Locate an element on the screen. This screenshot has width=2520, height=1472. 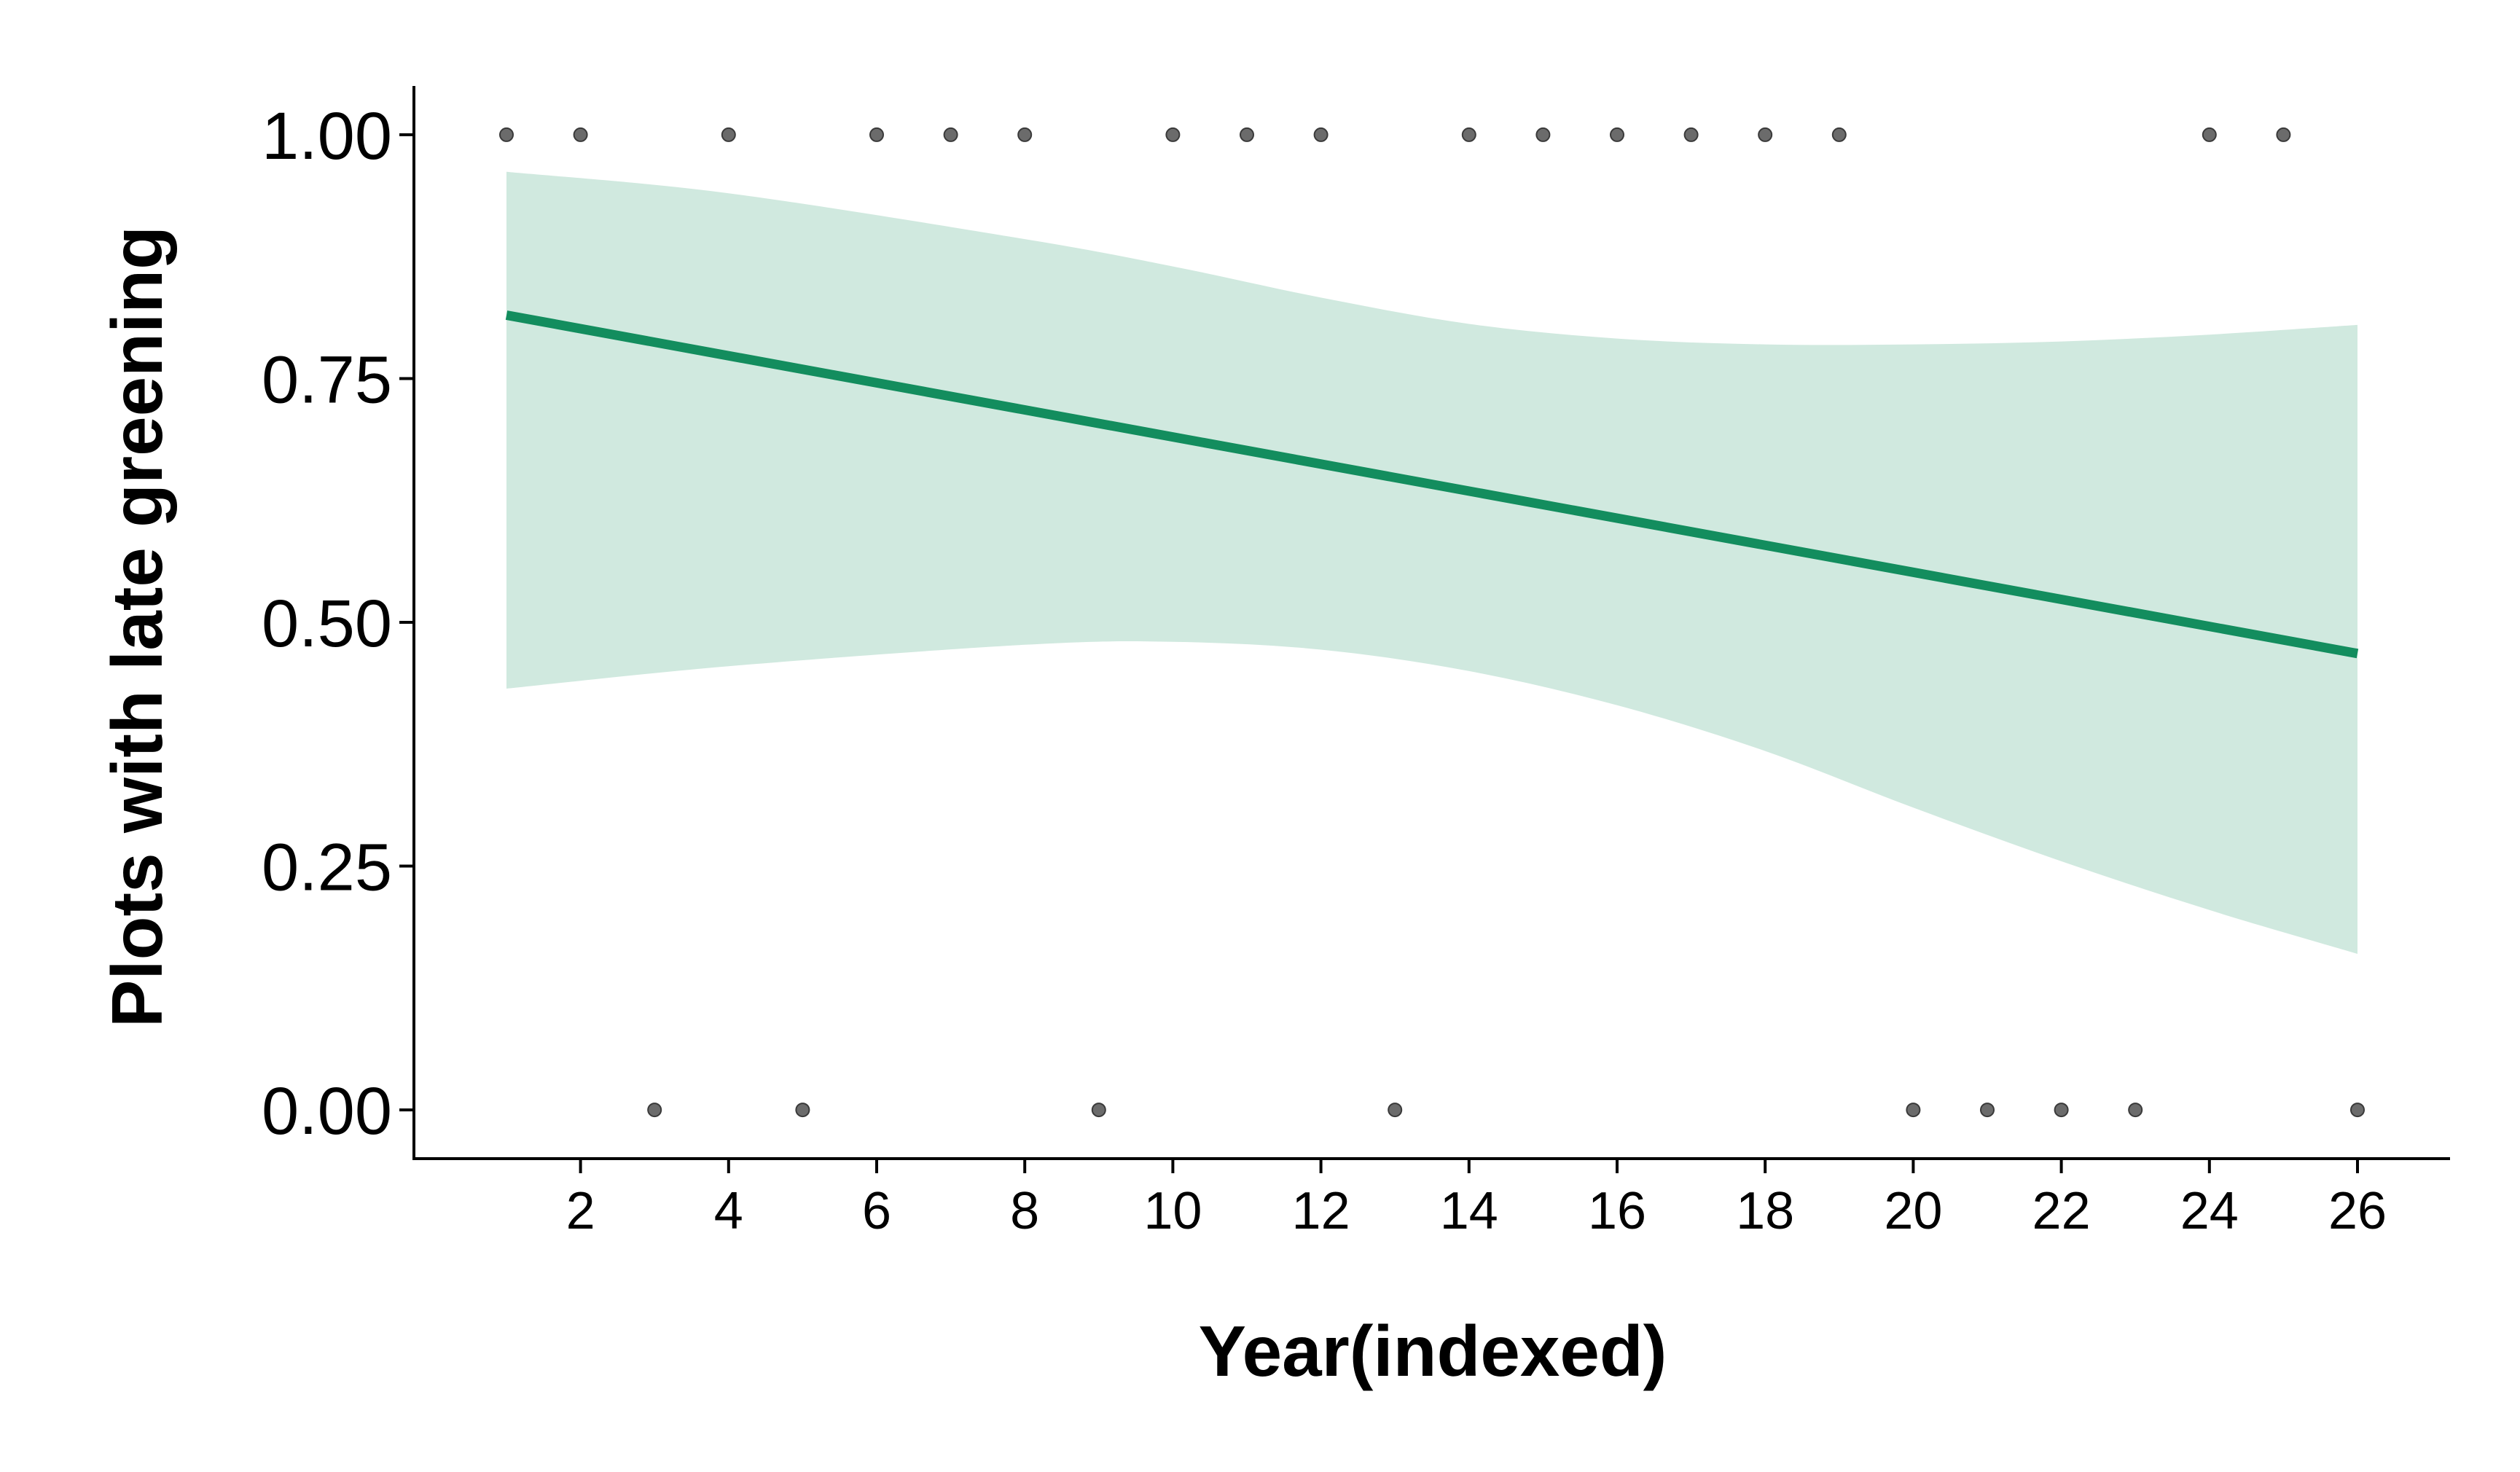
x-ticks-layer: 2 4 6 8 10 12 14 16 18 20 22 24 26 is located at coordinates (1476, 1199).